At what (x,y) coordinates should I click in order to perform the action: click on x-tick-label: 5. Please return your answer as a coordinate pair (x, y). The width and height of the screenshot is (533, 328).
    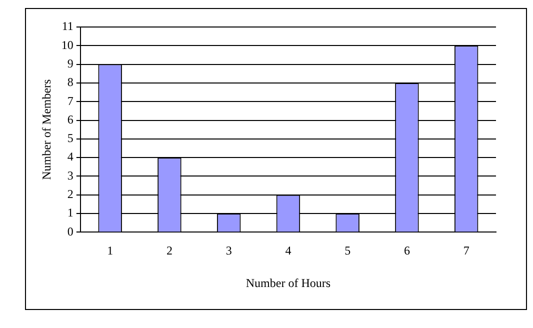
    Looking at the image, I should click on (347, 251).